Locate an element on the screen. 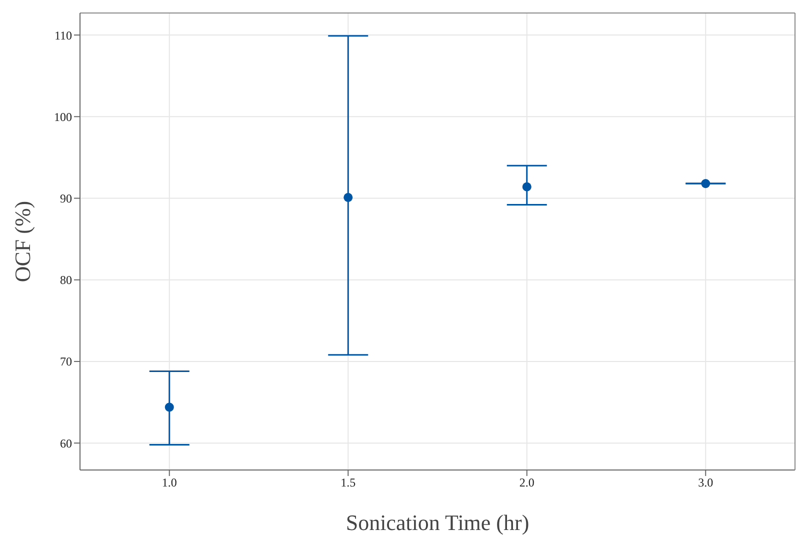 The width and height of the screenshot is (806, 548). x-tick-label: 3.0 is located at coordinates (706, 483).